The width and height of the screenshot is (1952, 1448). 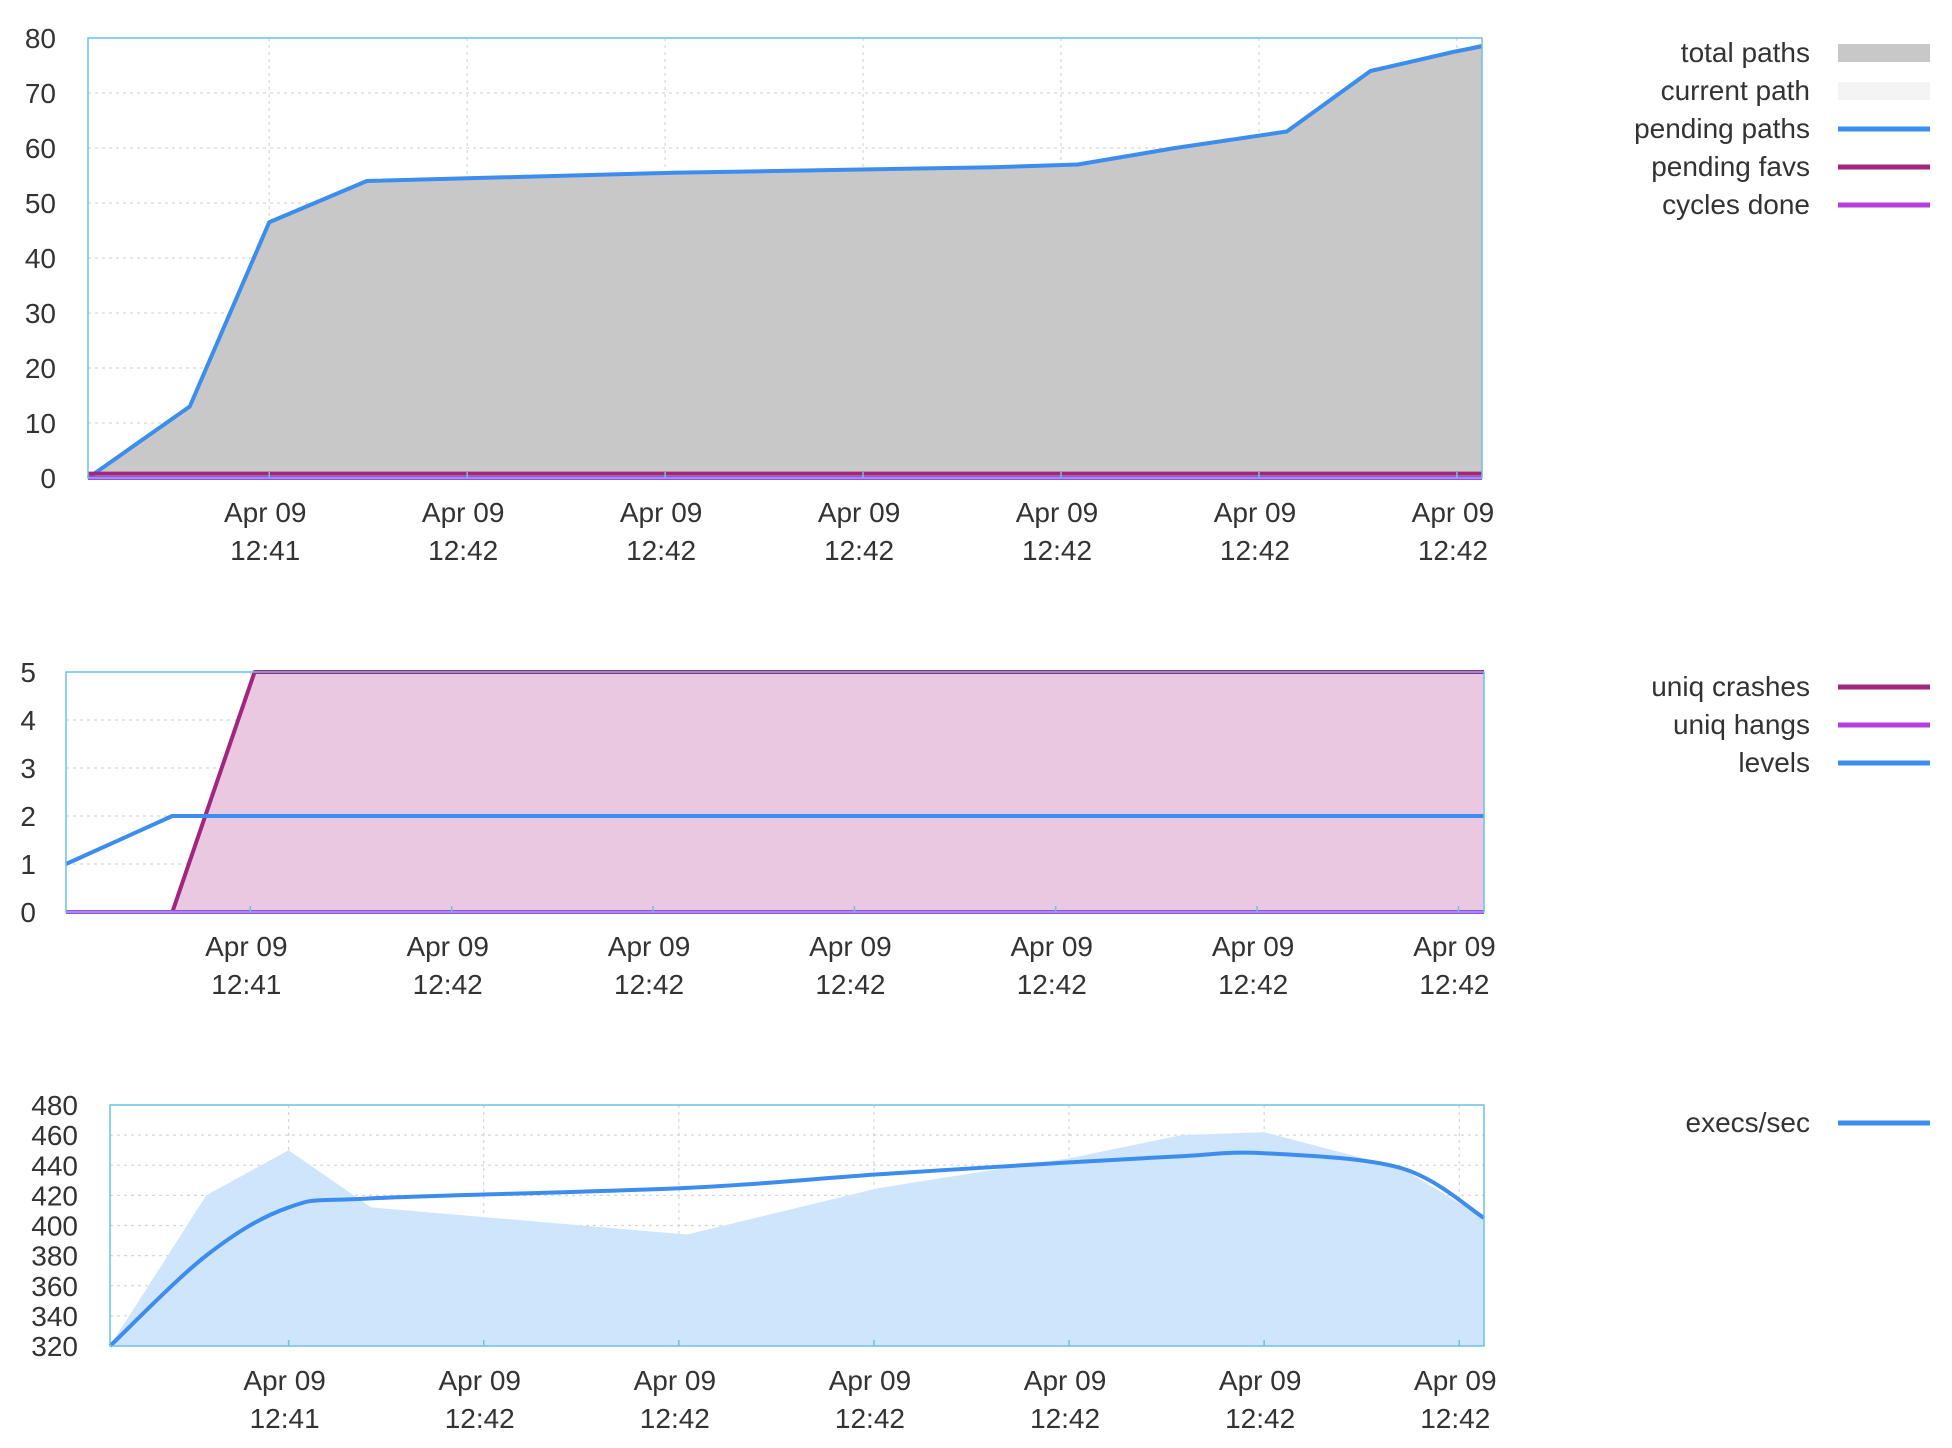 I want to click on legend: uniq crashes uniq hangs levels, so click(x=1790, y=724).